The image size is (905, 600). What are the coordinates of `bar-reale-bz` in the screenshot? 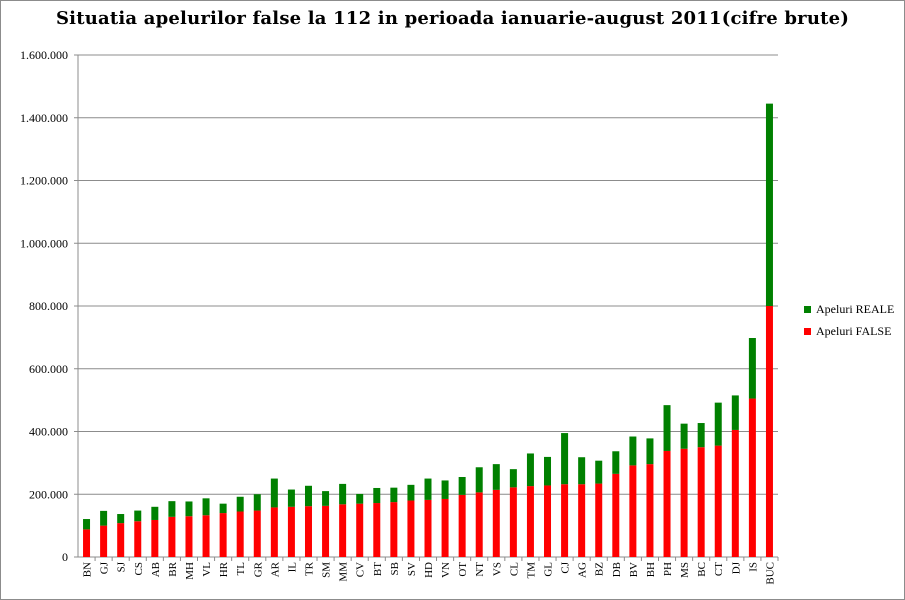 It's located at (599, 472).